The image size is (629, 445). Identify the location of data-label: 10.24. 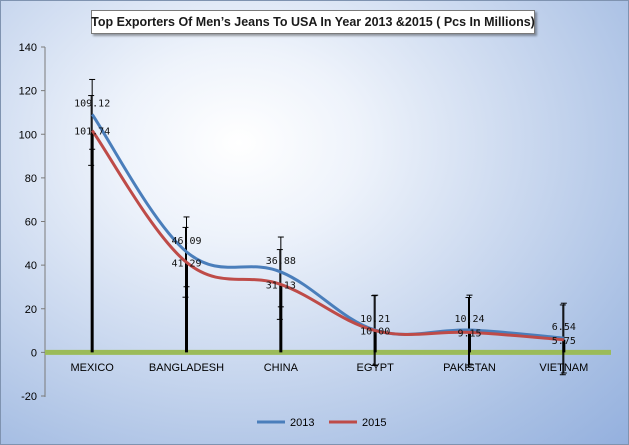
(469, 319).